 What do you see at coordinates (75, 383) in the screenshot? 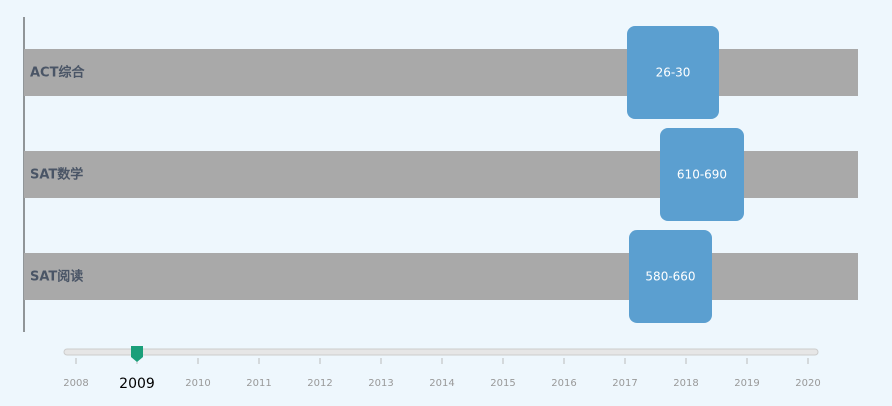
I see `timeline-year: 2008` at bounding box center [75, 383].